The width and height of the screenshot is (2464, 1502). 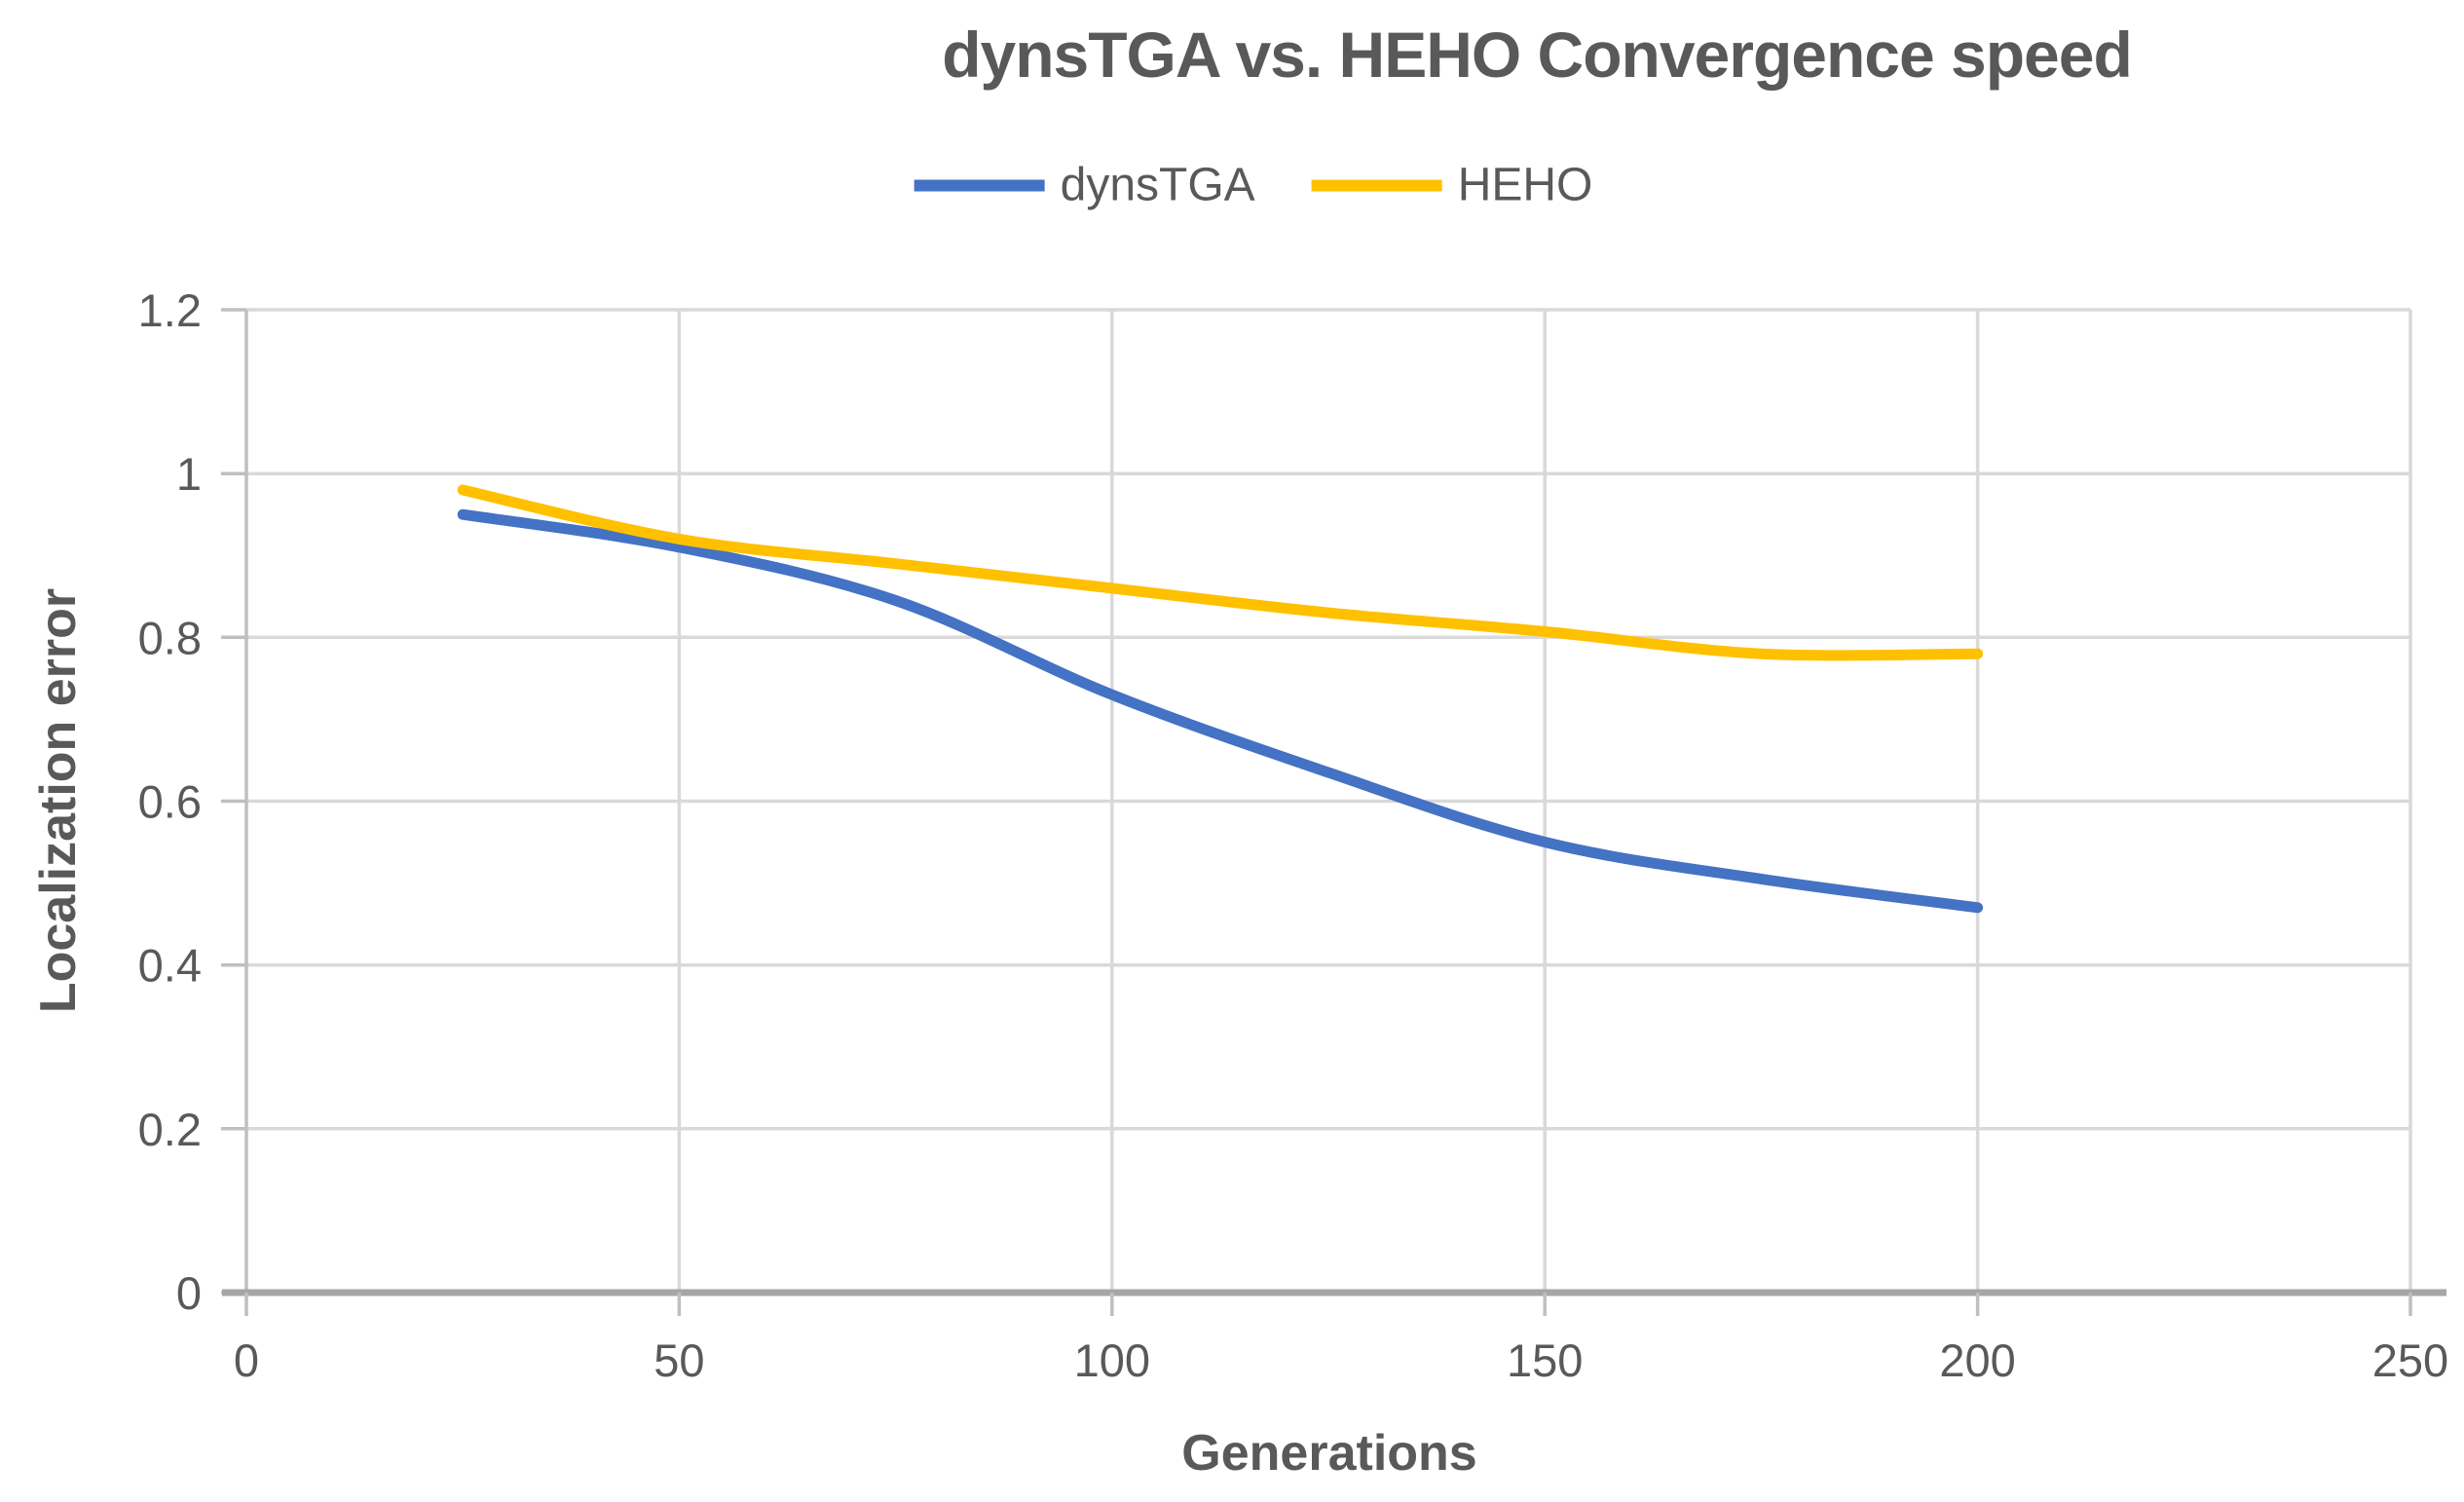 I want to click on y-tick-label: 1, so click(x=189, y=474).